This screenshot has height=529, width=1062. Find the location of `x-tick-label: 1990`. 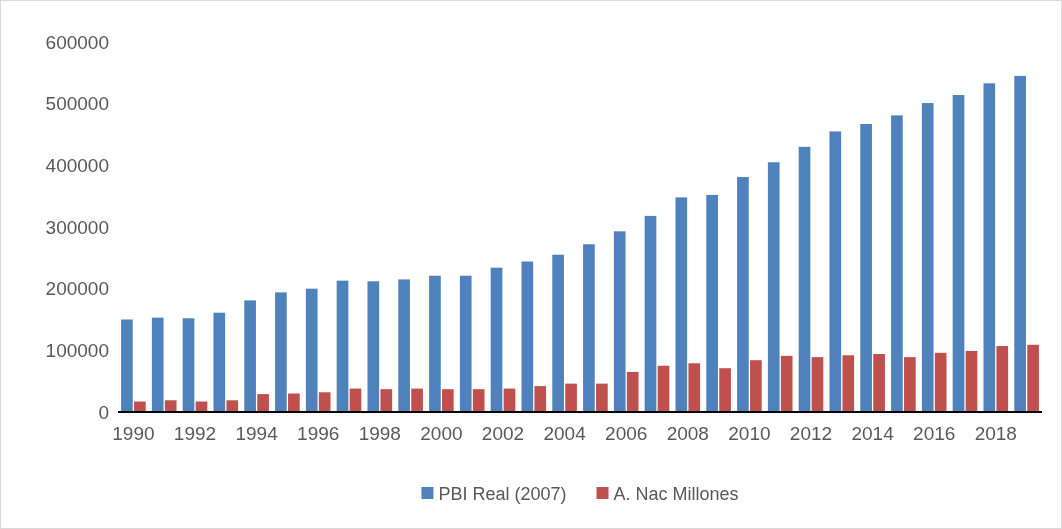

x-tick-label: 1990 is located at coordinates (133, 434).